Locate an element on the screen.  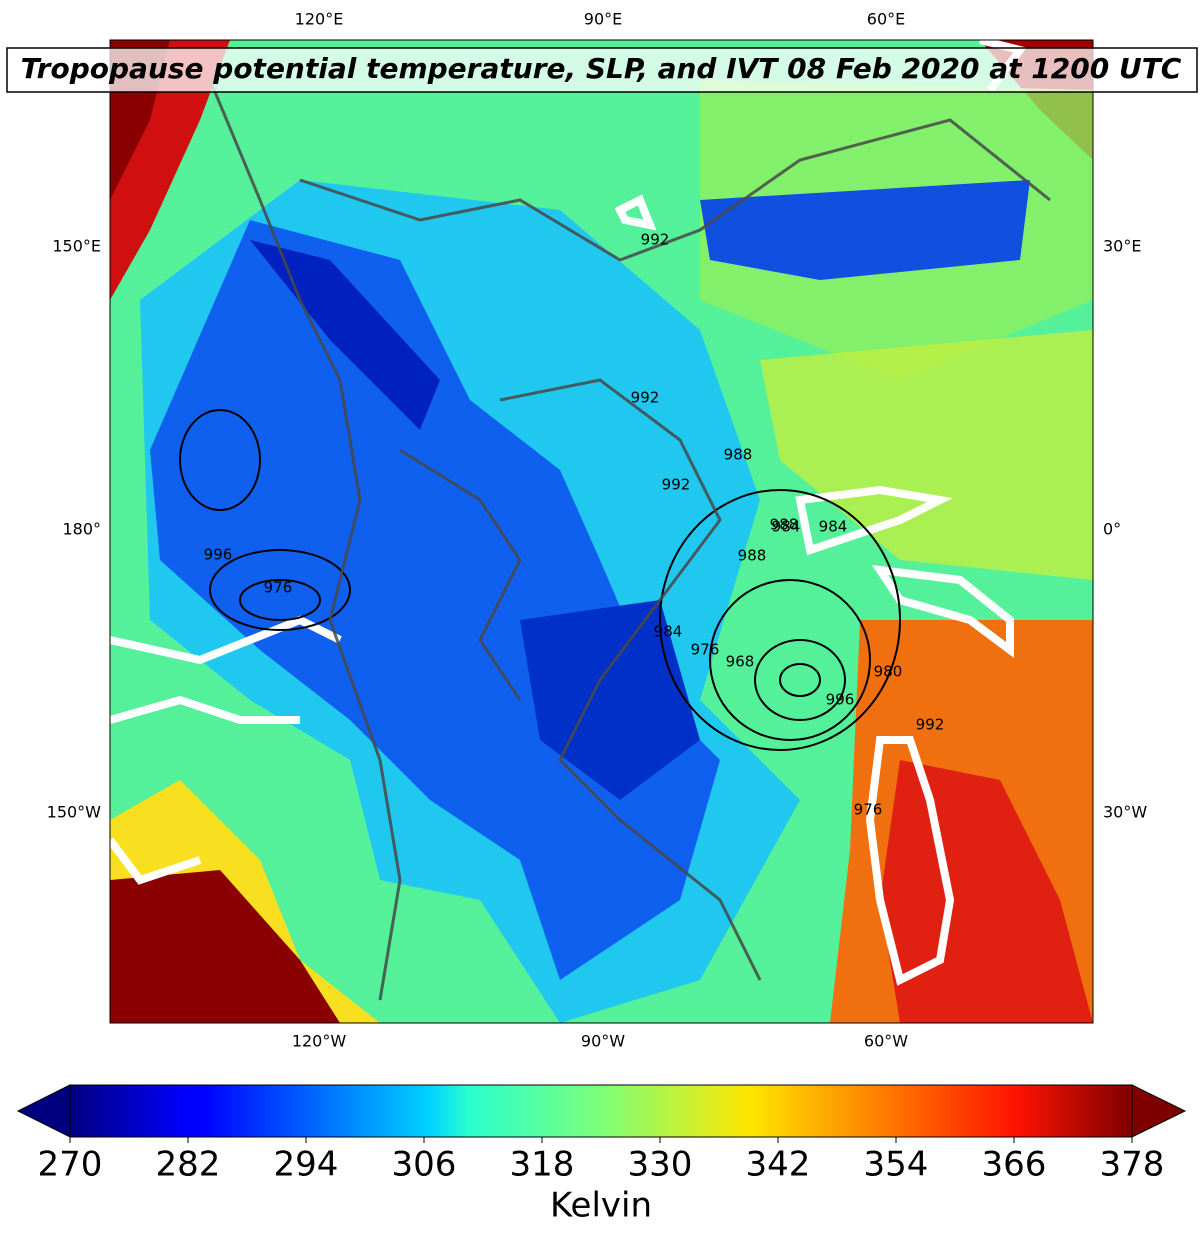
colorbar-tick-label: 378 is located at coordinates (1132, 1165).